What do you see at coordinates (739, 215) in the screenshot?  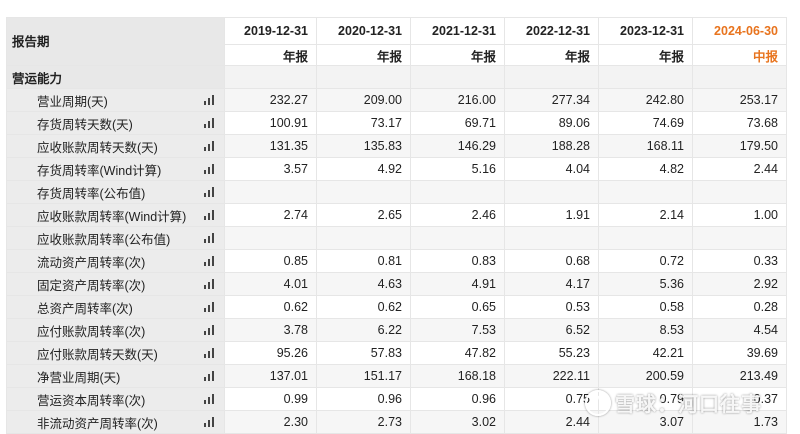 I see `value-cell: 1.00` at bounding box center [739, 215].